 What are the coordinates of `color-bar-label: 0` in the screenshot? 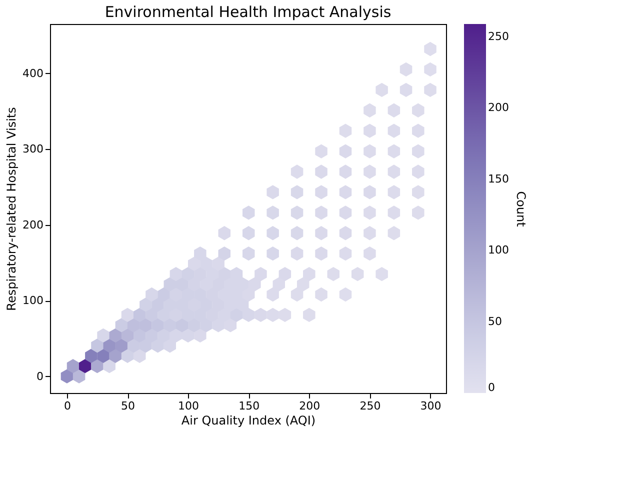 It's located at (491, 387).